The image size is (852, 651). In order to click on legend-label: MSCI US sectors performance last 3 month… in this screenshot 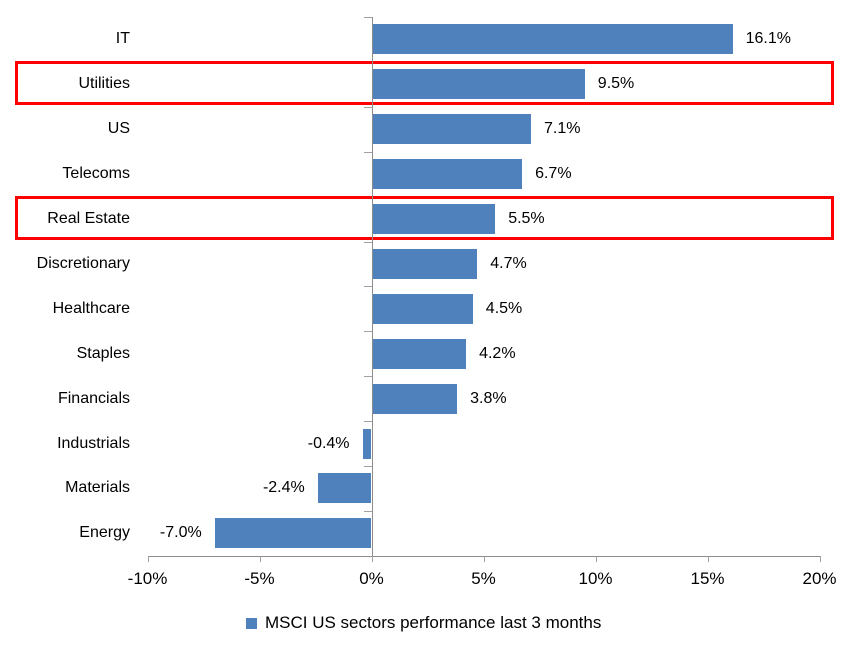, I will do `click(433, 622)`.